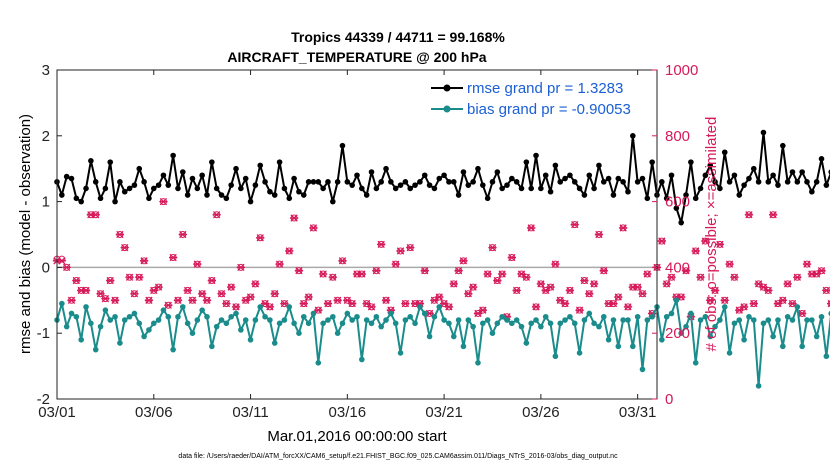 Image resolution: width=830 pixels, height=470 pixels. What do you see at coordinates (356, 57) in the screenshot?
I see `chart-title-line2: AIRCRAFT_TEMPERATURE @ 200 hPa` at bounding box center [356, 57].